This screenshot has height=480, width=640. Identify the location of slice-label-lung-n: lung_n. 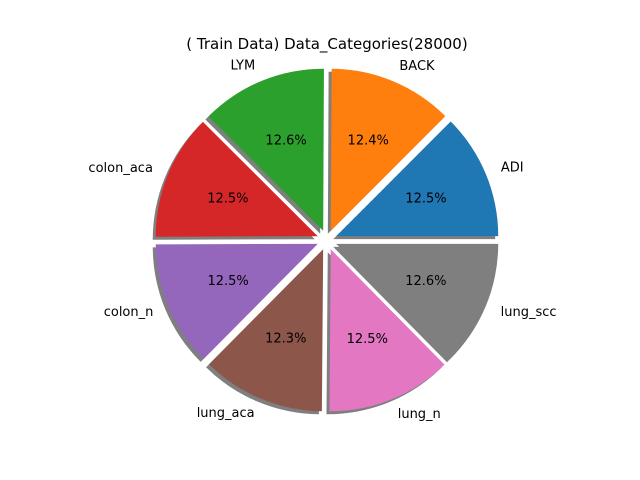
(419, 414).